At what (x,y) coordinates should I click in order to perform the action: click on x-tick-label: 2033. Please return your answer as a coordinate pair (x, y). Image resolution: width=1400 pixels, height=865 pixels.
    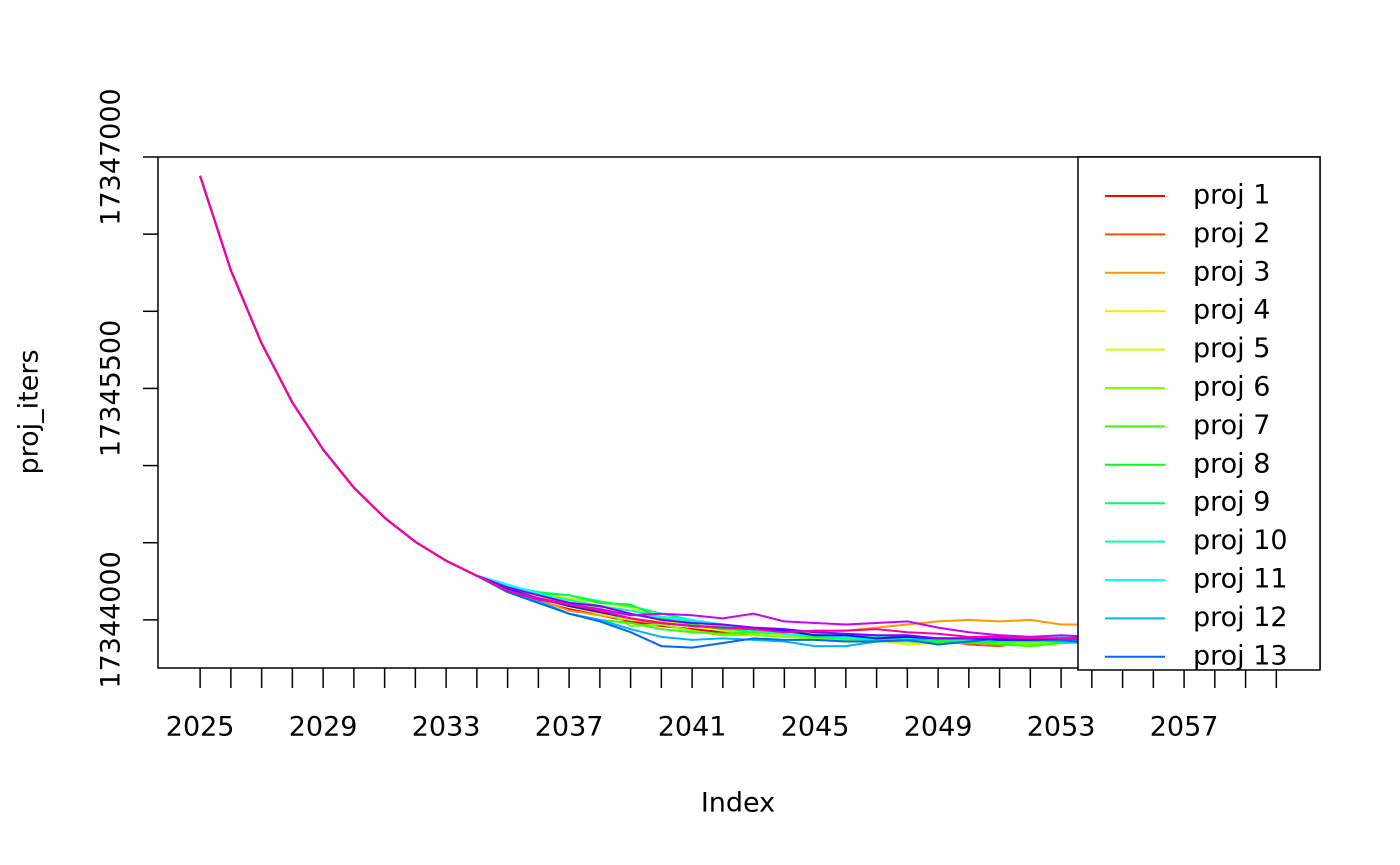
    Looking at the image, I should click on (446, 727).